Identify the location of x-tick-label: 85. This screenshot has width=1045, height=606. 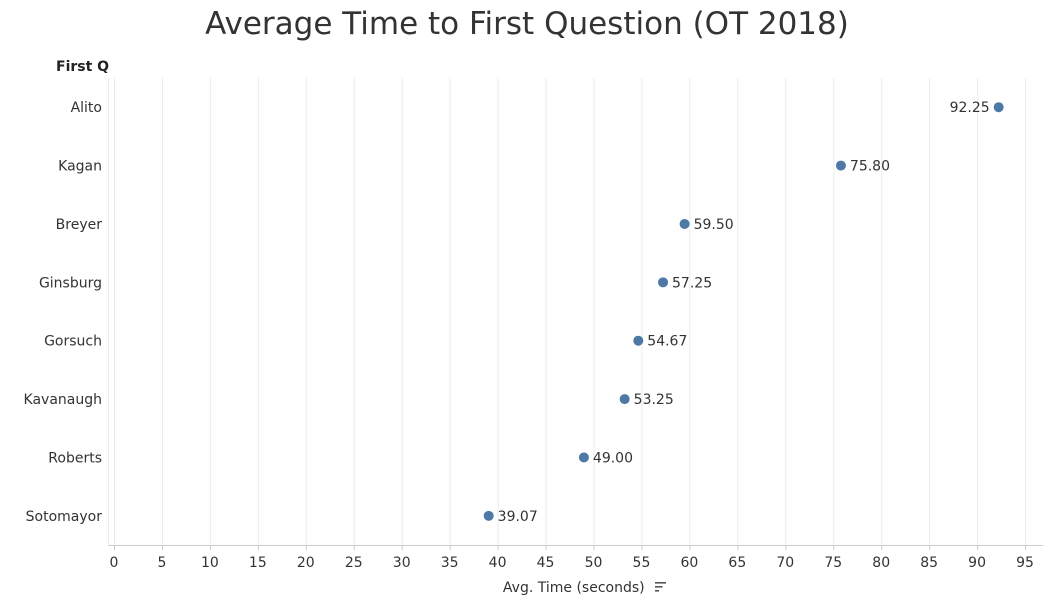
(929, 563).